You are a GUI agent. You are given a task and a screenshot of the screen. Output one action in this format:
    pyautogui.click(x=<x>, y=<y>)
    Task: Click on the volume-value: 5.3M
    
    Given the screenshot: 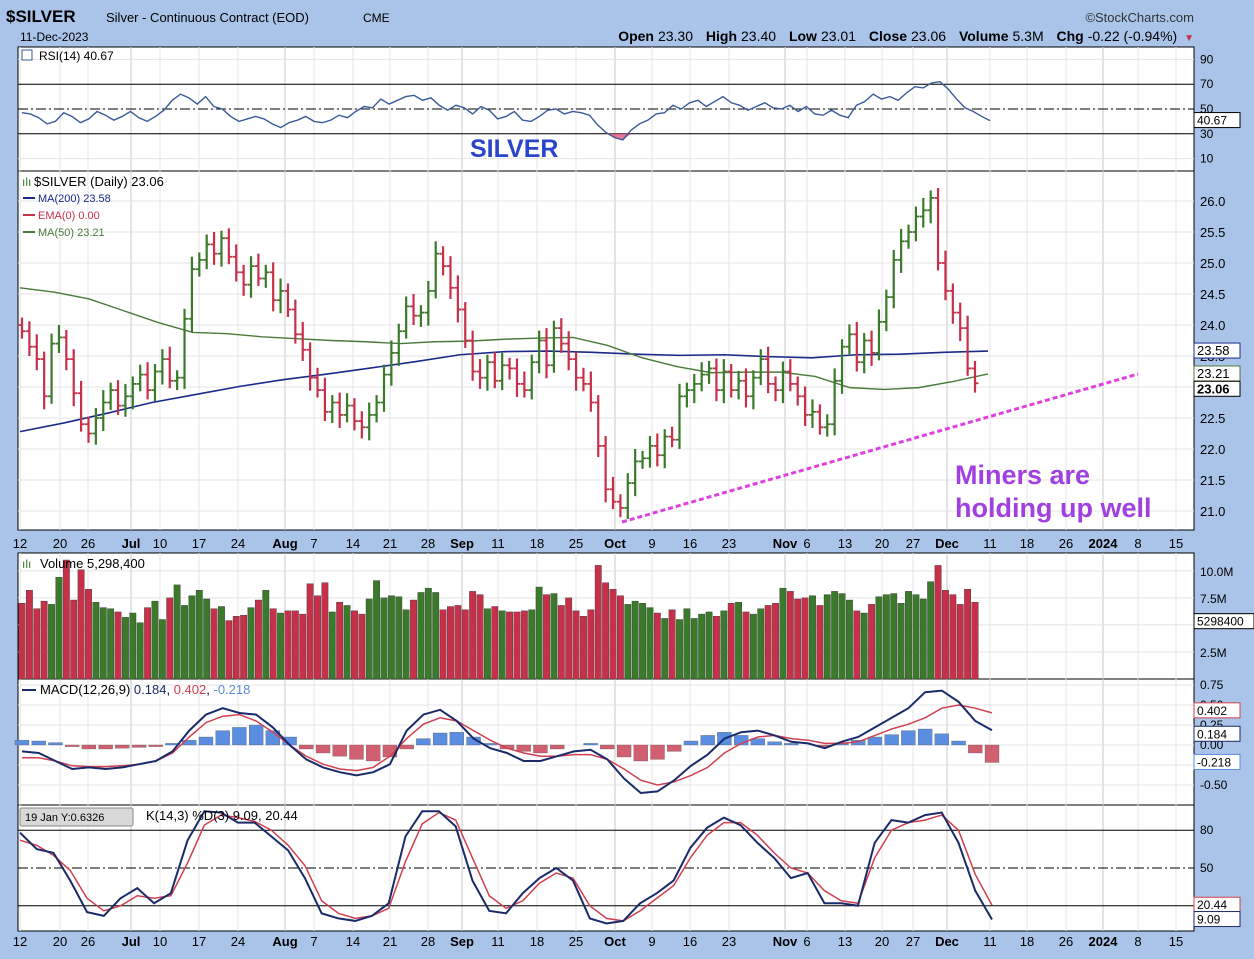 What is the action you would take?
    pyautogui.click(x=1027, y=36)
    